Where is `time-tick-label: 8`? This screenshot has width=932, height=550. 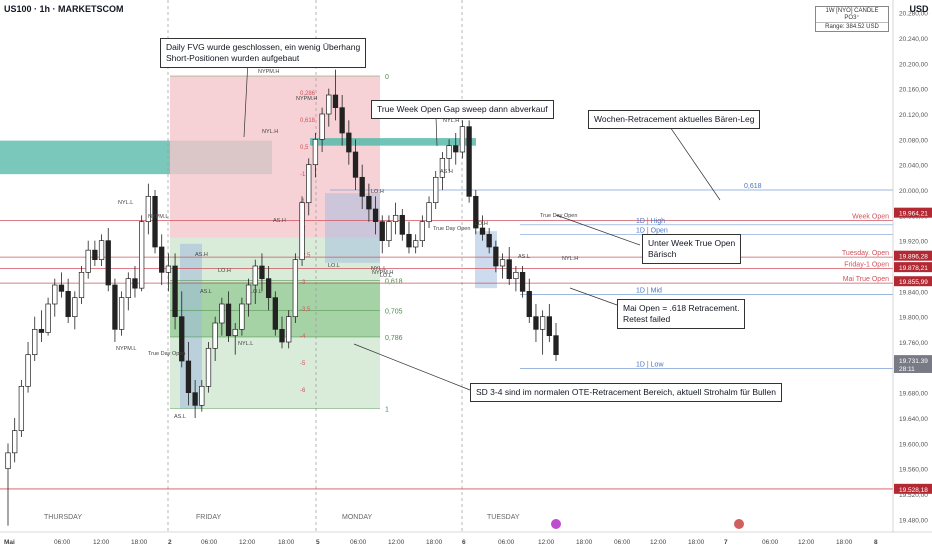 time-tick-label: 8 is located at coordinates (876, 542).